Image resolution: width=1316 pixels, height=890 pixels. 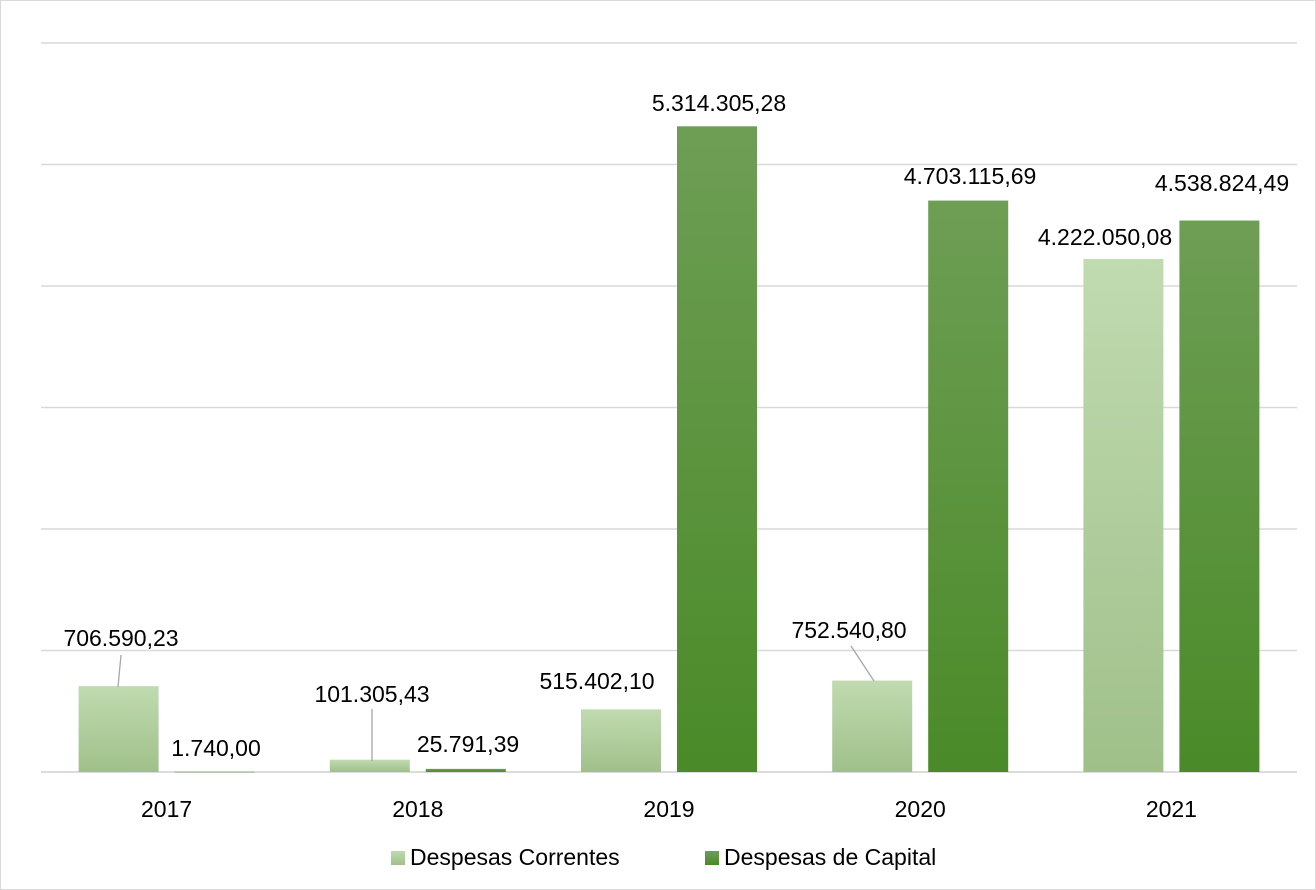 I want to click on bar-2020-correntes, so click(x=872, y=726).